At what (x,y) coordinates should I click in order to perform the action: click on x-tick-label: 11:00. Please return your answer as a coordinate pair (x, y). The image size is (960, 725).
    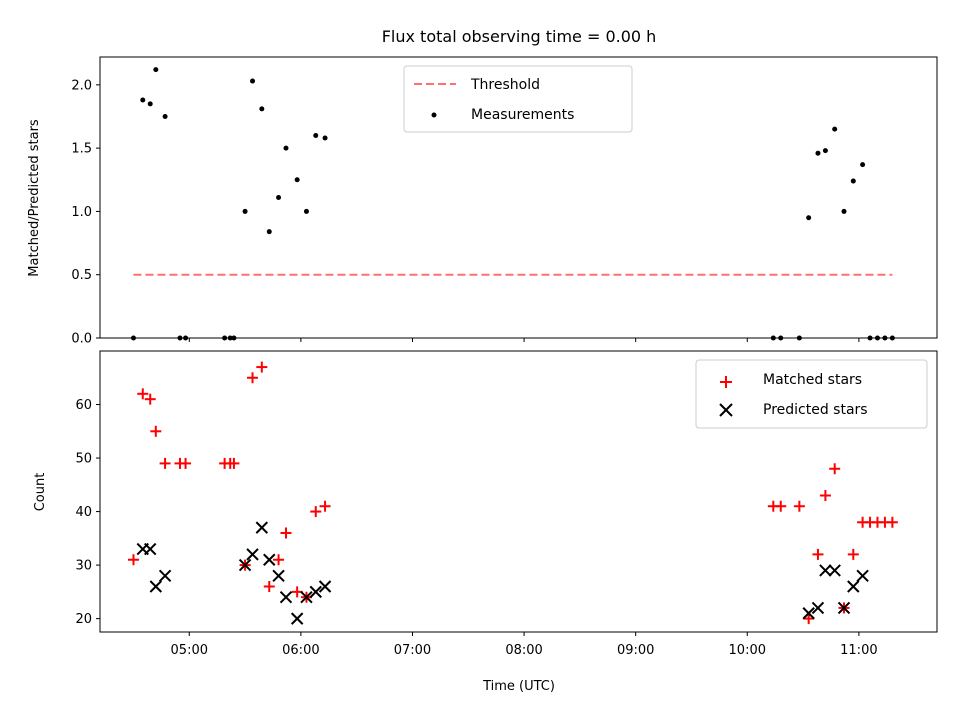
    Looking at the image, I should click on (858, 650).